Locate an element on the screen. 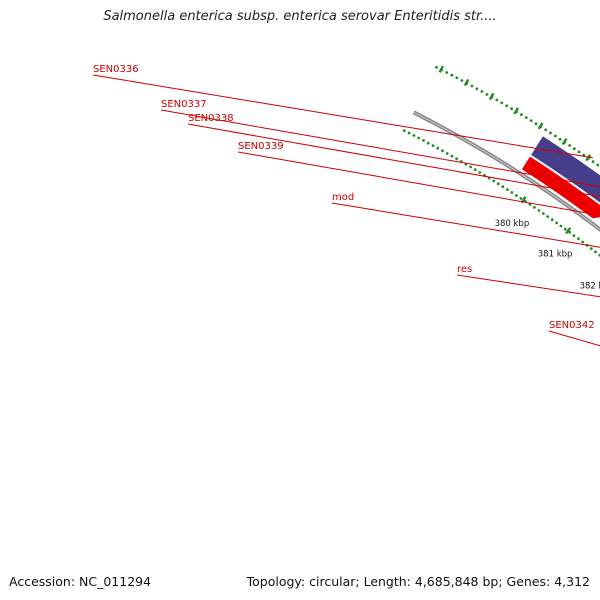 This screenshot has width=600, height=600. gene-track is located at coordinates (565, 169).